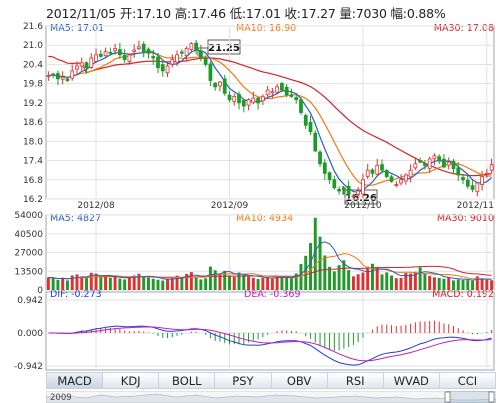 This screenshot has height=403, width=498. Describe the element at coordinates (75, 380) in the screenshot. I see `tab-macd: MACD` at that location.